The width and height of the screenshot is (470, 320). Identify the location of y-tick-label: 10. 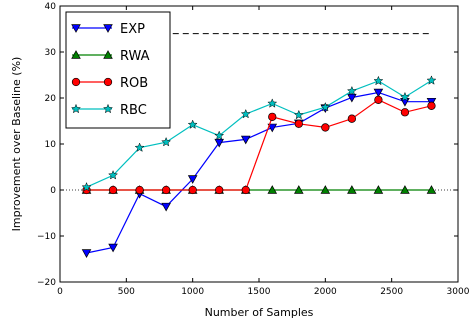
(51, 145).